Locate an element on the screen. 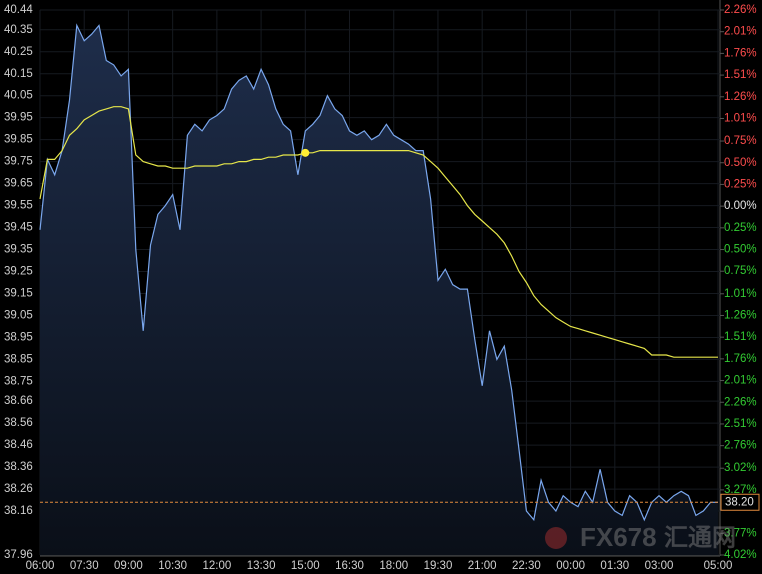  watermark-text: 汇通网 is located at coordinates (700, 537).